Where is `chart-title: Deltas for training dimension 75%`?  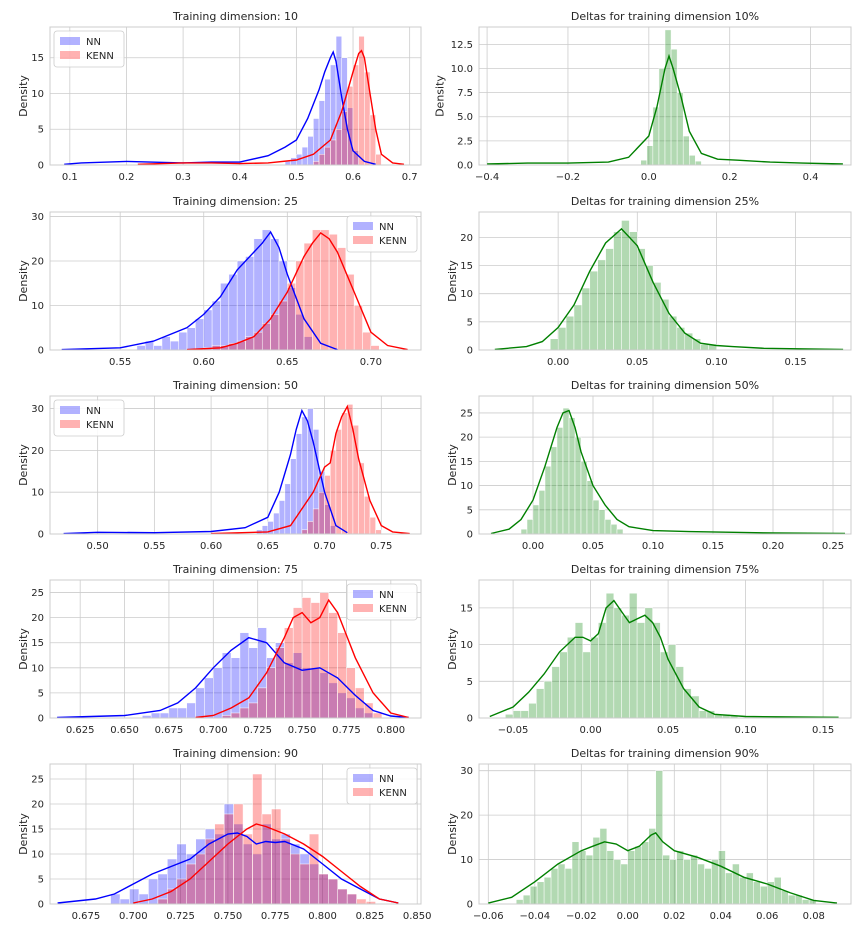 chart-title: Deltas for training dimension 75% is located at coordinates (665, 569).